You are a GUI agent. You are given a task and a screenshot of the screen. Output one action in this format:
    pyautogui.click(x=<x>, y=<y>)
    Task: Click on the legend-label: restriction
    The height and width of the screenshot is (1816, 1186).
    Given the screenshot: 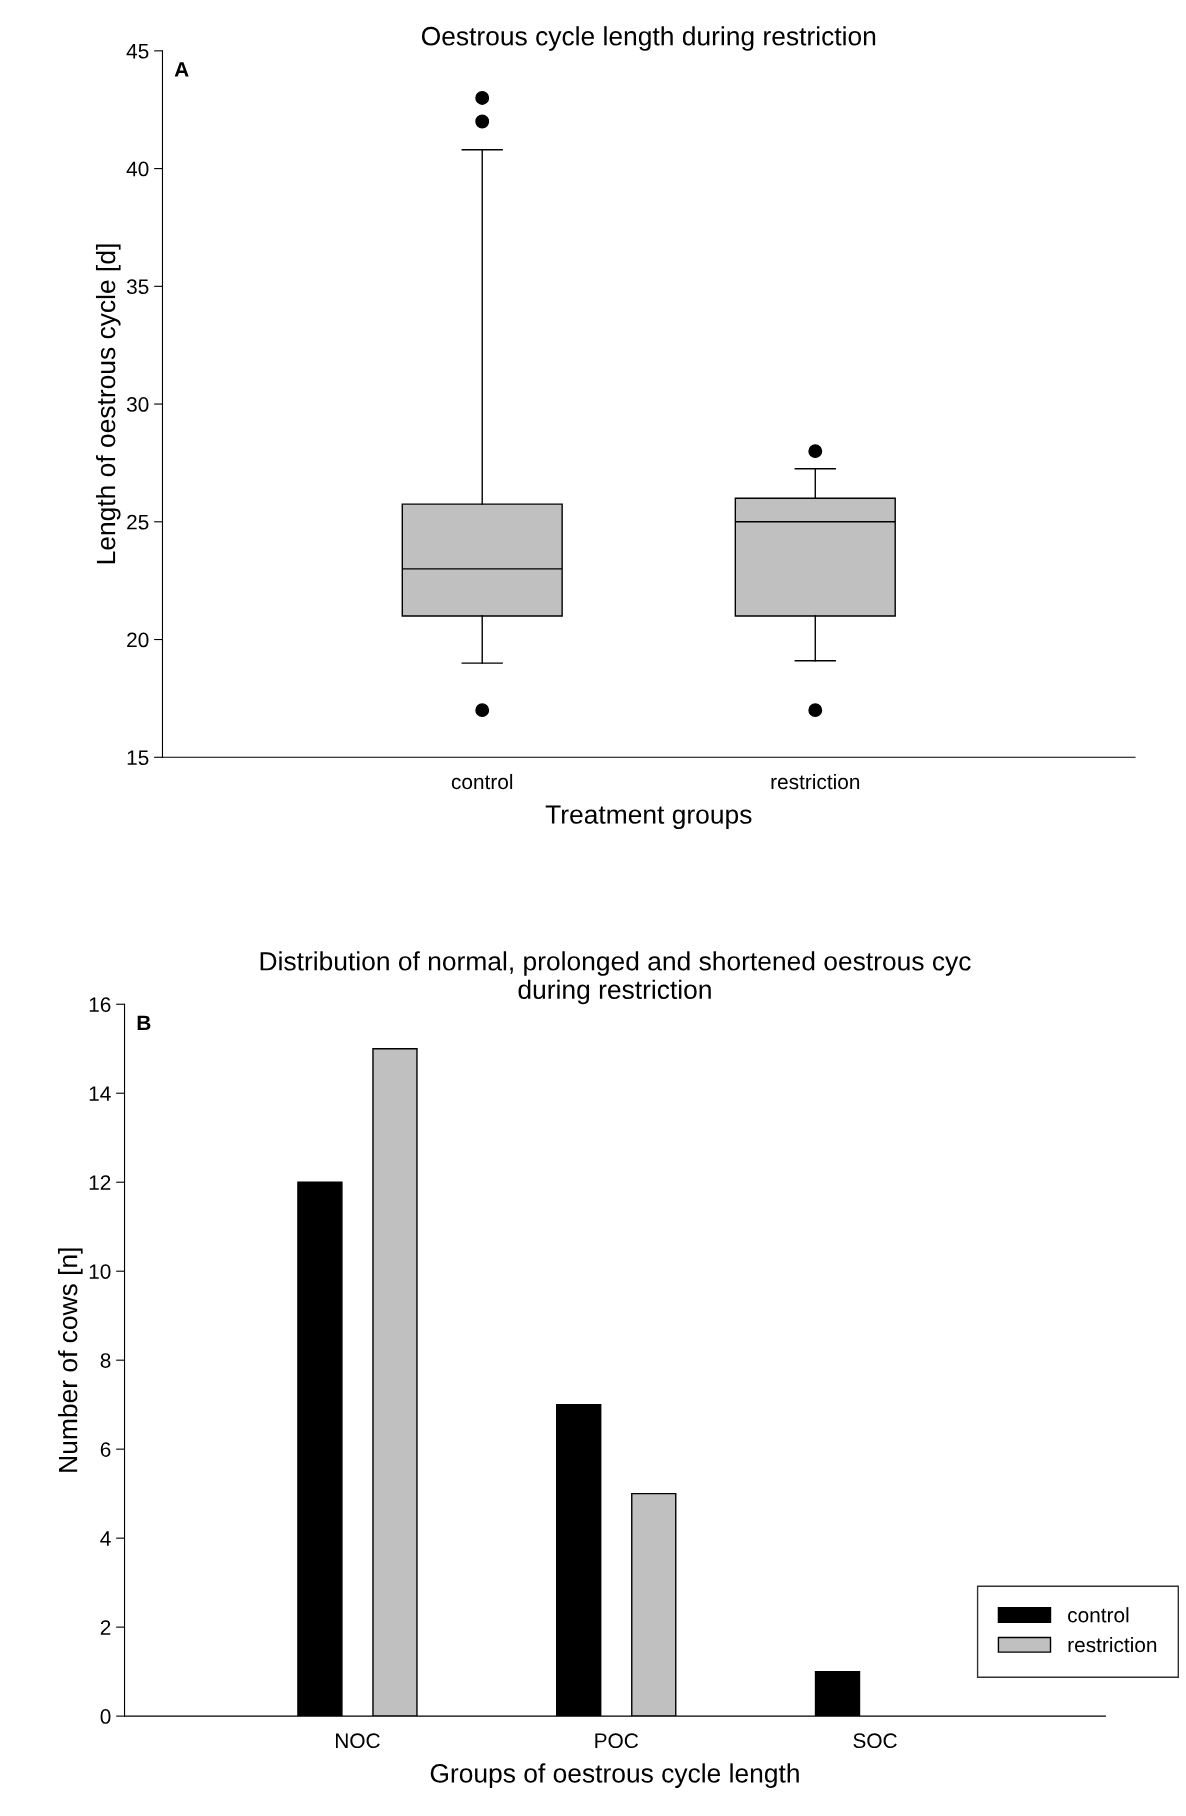 What is the action you would take?
    pyautogui.click(x=1112, y=1644)
    